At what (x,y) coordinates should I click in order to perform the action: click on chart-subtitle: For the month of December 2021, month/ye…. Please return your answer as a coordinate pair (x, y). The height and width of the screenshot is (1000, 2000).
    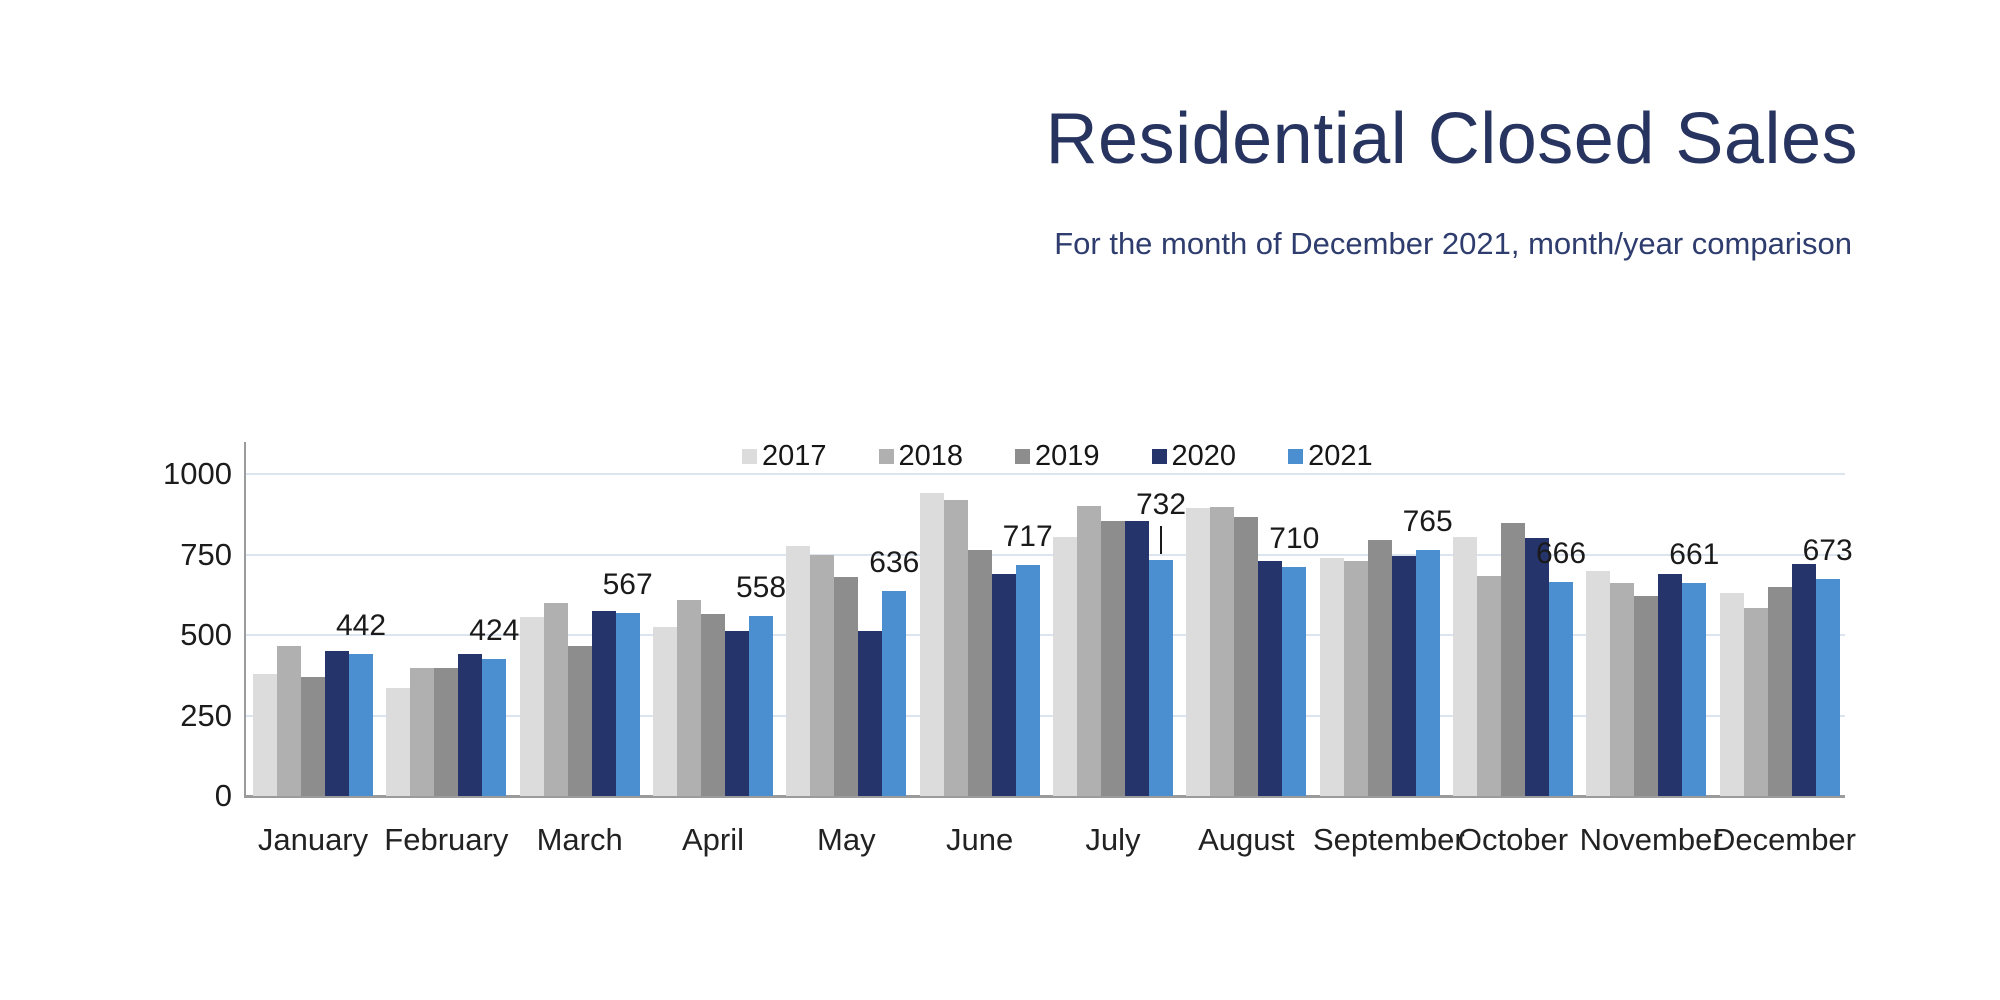
    Looking at the image, I should click on (1453, 243).